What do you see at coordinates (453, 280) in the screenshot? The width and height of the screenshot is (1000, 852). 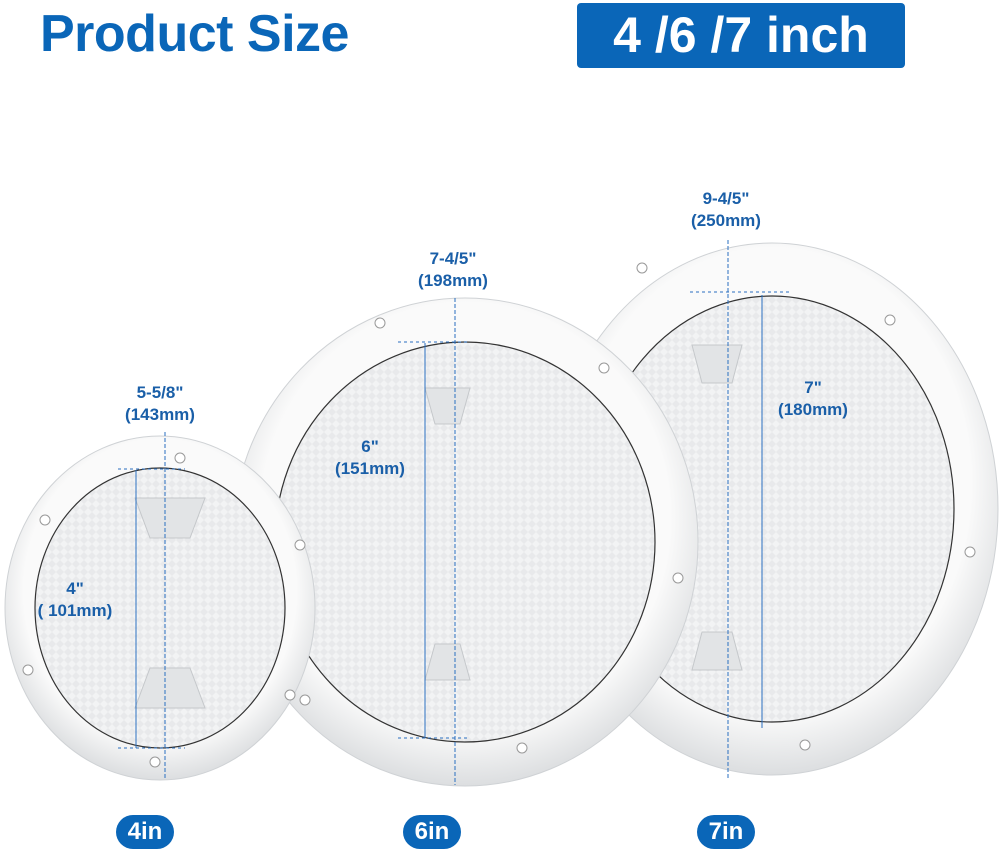 I see `outer-mm-label: (198mm)` at bounding box center [453, 280].